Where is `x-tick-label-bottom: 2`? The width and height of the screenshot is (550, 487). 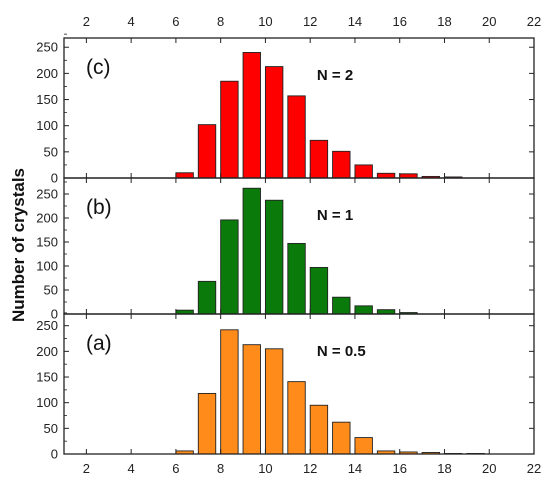
x-tick-label-bottom: 2 is located at coordinates (86, 468).